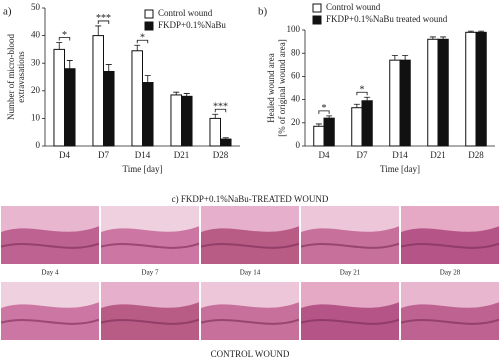 Image resolution: width=500 pixels, height=364 pixels. What do you see at coordinates (192, 25) in the screenshot?
I see `legend-label: FKDP+0.1%NaBu` at bounding box center [192, 25].